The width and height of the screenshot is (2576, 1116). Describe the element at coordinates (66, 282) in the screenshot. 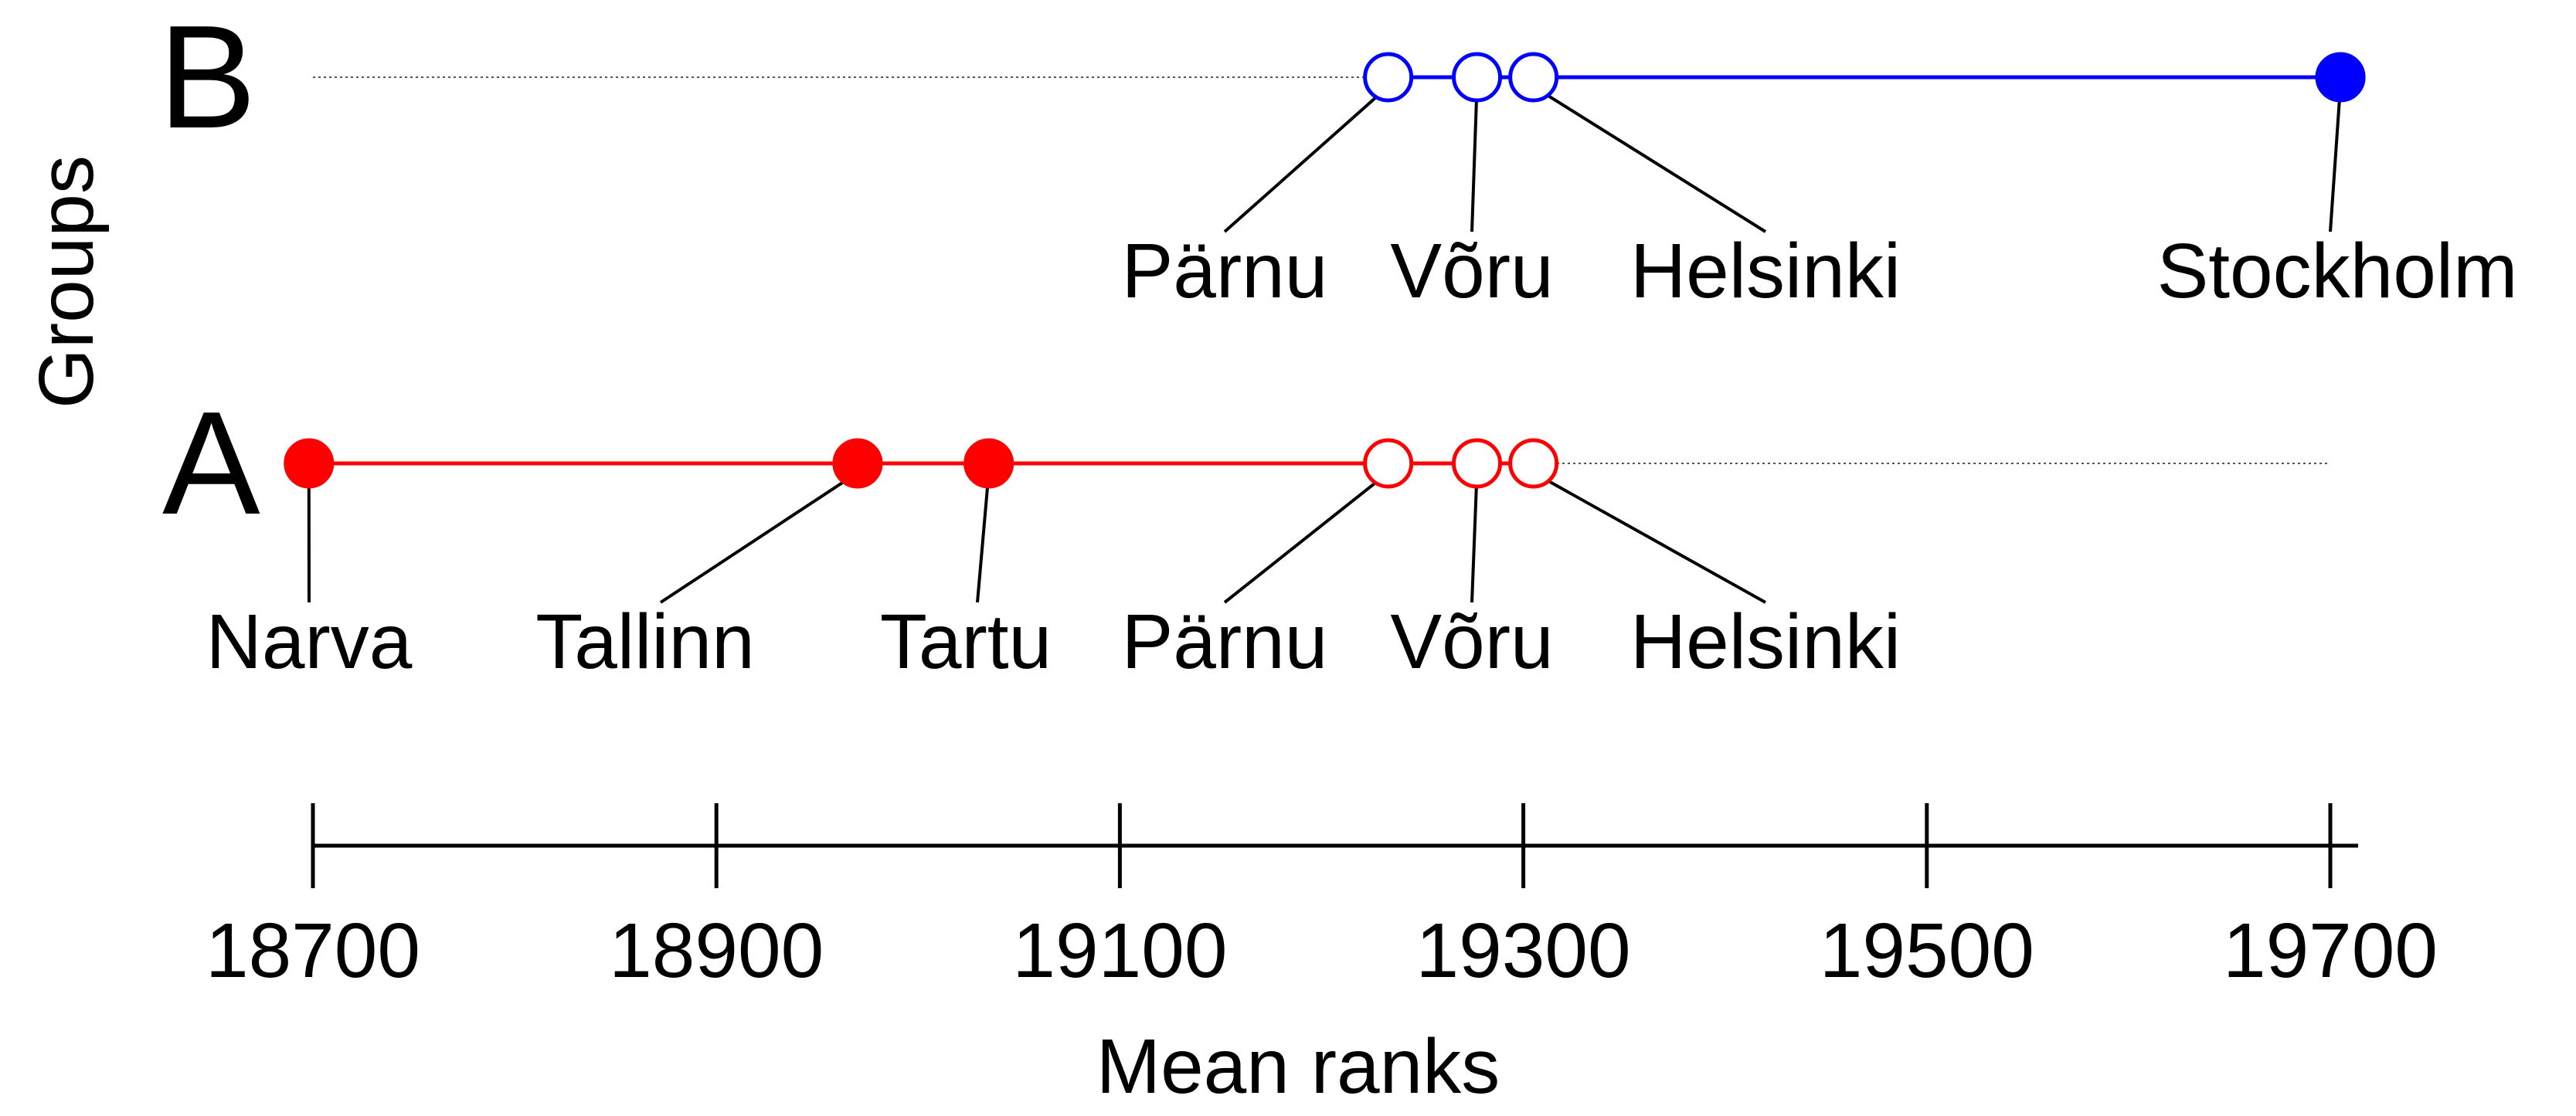

I see `y-axis-title: Groups` at that location.